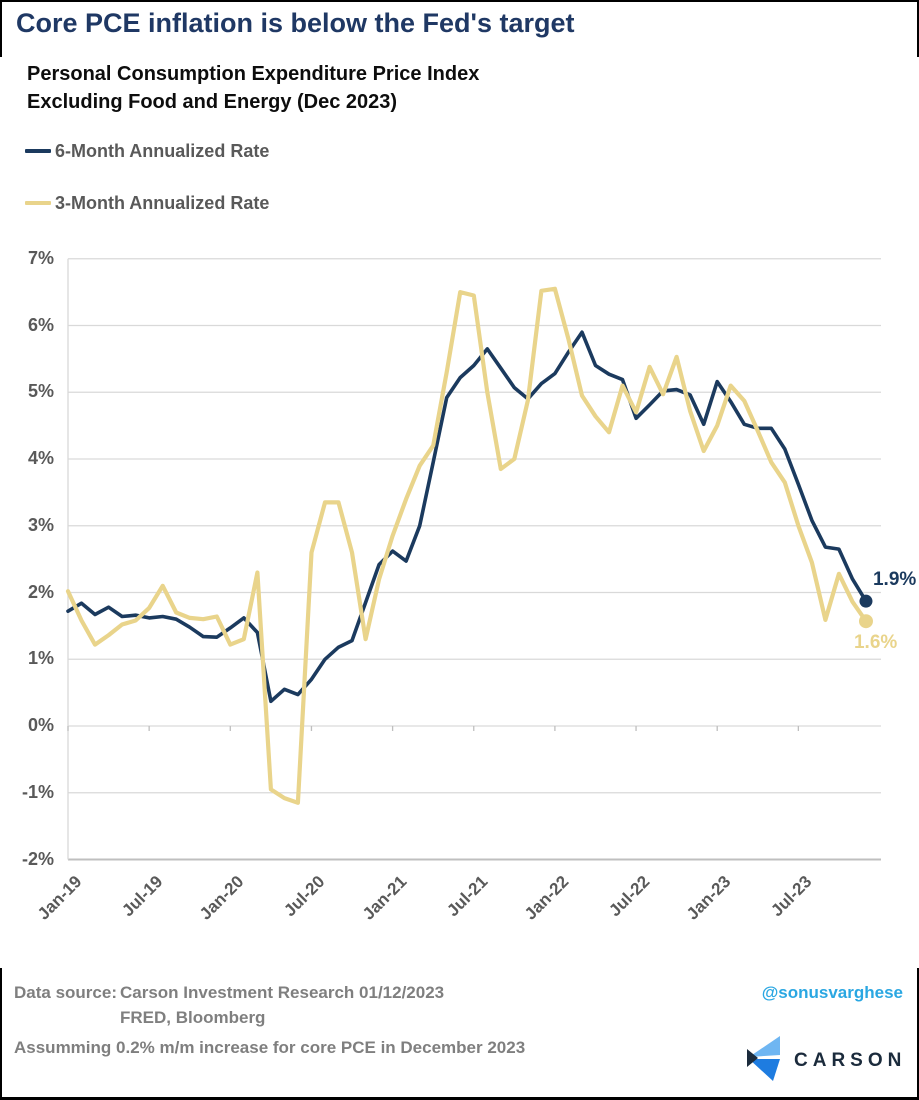 The width and height of the screenshot is (919, 1100). Describe the element at coordinates (40, 458) in the screenshot. I see `y-axis-label: 4%` at that location.